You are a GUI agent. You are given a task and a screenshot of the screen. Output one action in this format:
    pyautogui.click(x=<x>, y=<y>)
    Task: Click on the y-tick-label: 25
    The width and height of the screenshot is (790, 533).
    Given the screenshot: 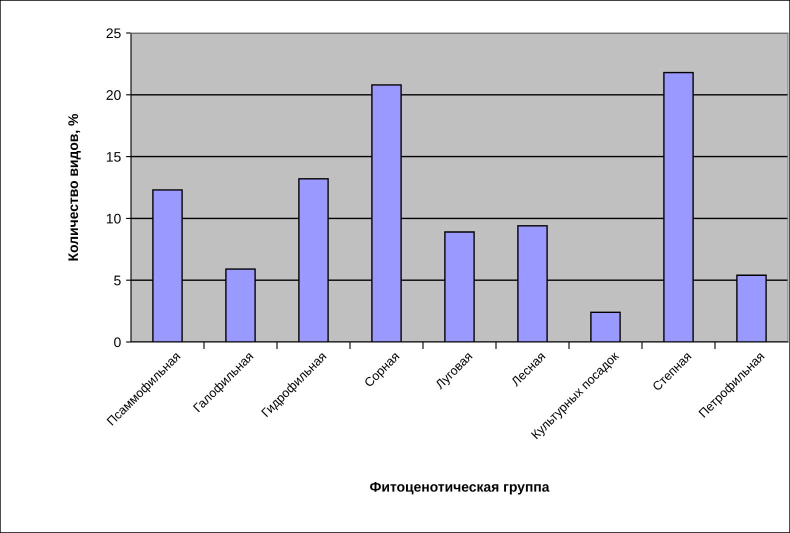 What is the action you would take?
    pyautogui.click(x=113, y=33)
    